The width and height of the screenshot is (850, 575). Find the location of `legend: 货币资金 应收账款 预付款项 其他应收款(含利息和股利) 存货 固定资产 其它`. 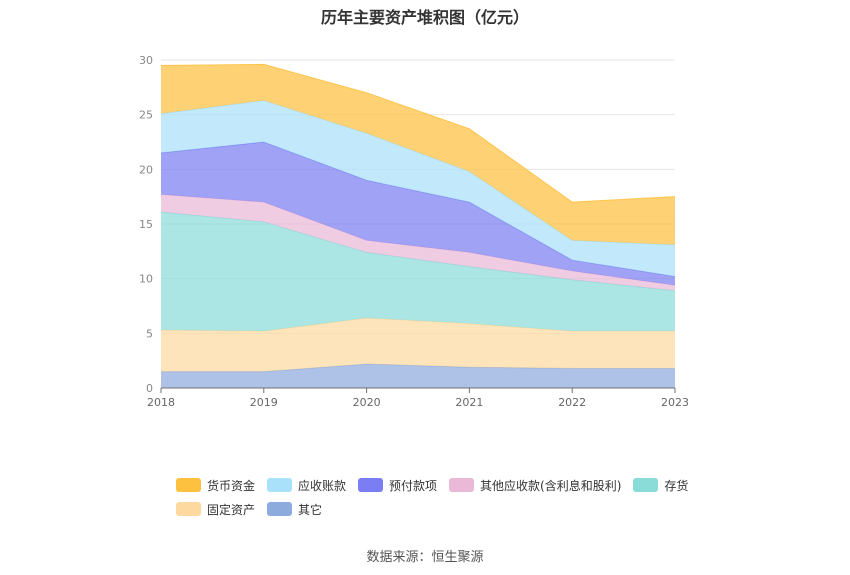

legend: 货币资金 应收账款 预付款项 其他应收款(含利息和股利) 存货 固定资产 其它 is located at coordinates (436, 497).